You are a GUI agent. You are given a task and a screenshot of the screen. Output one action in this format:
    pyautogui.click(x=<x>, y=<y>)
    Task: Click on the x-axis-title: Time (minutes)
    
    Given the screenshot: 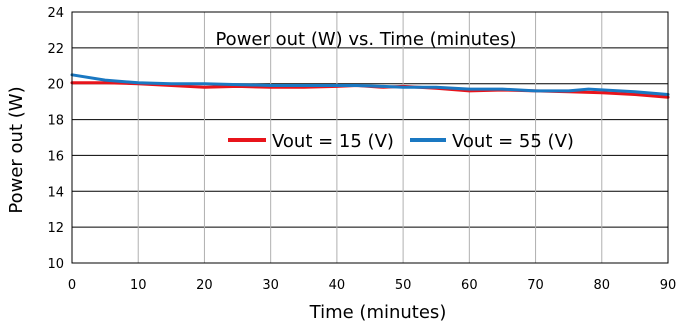 What is the action you would take?
    pyautogui.click(x=378, y=312)
    